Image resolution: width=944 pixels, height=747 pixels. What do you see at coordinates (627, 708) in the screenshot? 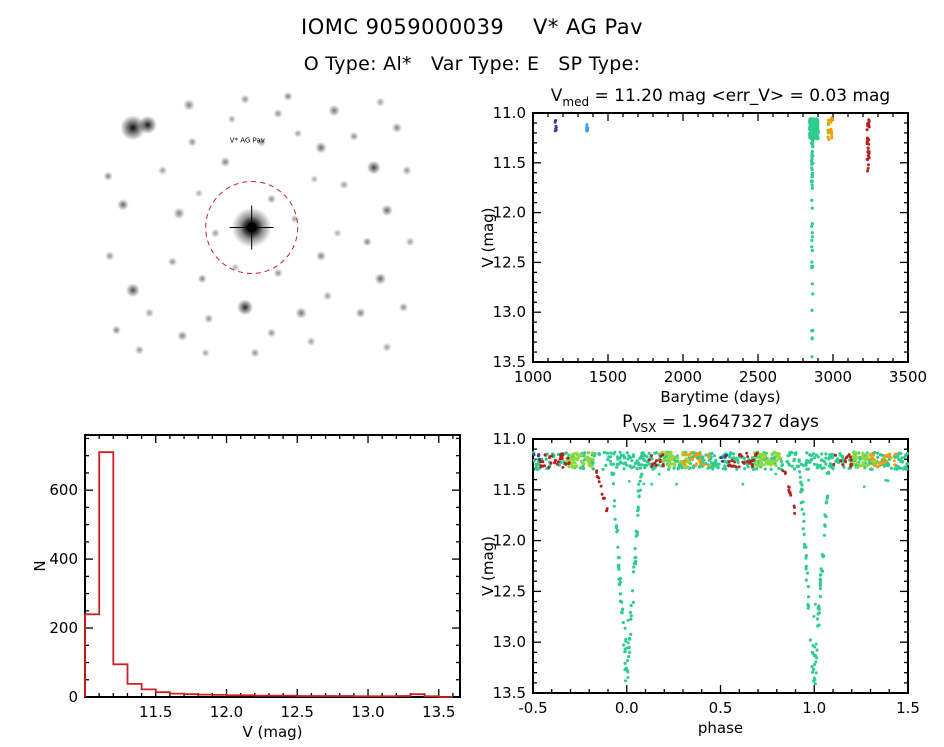
I see `x-tick-label: 0.0` at bounding box center [627, 708].